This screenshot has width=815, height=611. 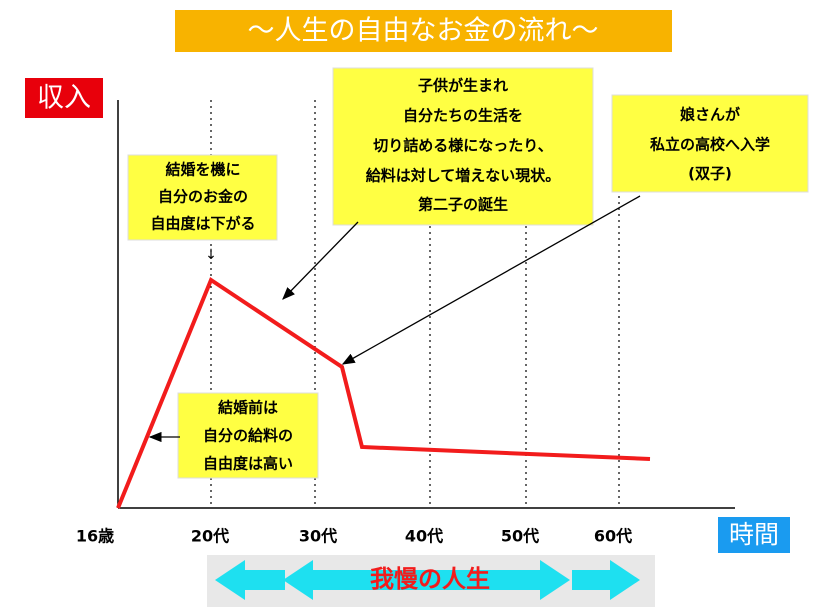 What do you see at coordinates (211, 255) in the screenshot?
I see `marker: ↓` at bounding box center [211, 255].